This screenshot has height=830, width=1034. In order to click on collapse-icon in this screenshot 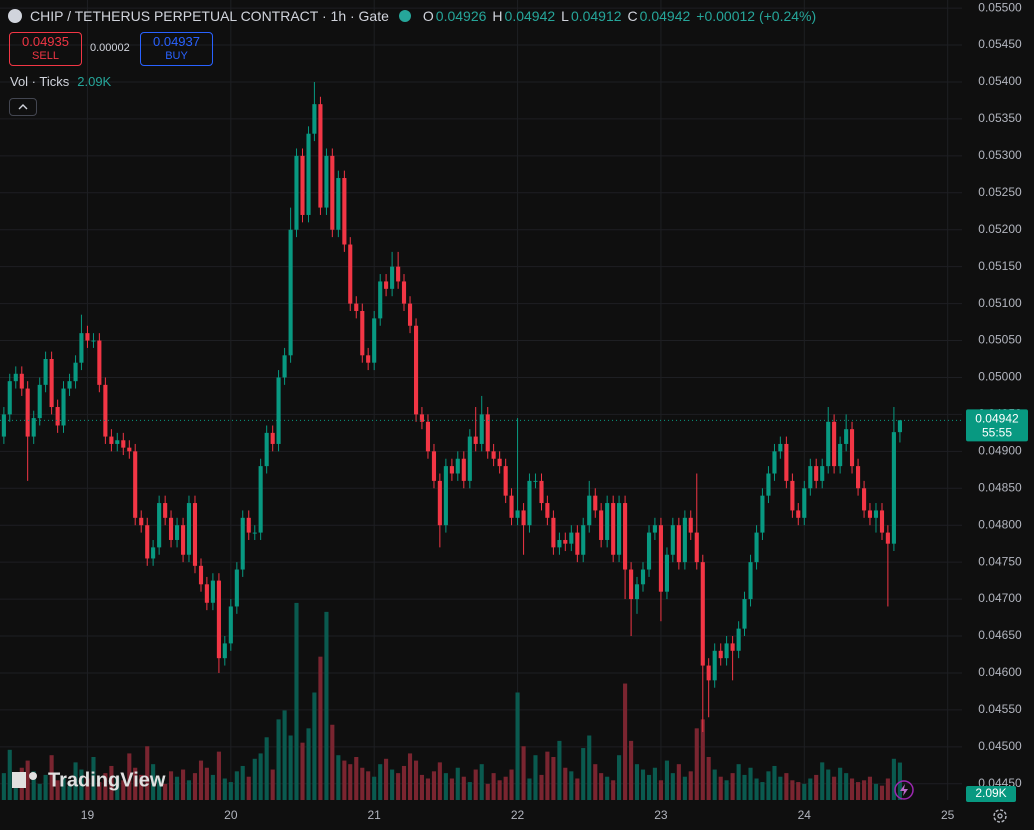, I will do `click(23, 107)`.